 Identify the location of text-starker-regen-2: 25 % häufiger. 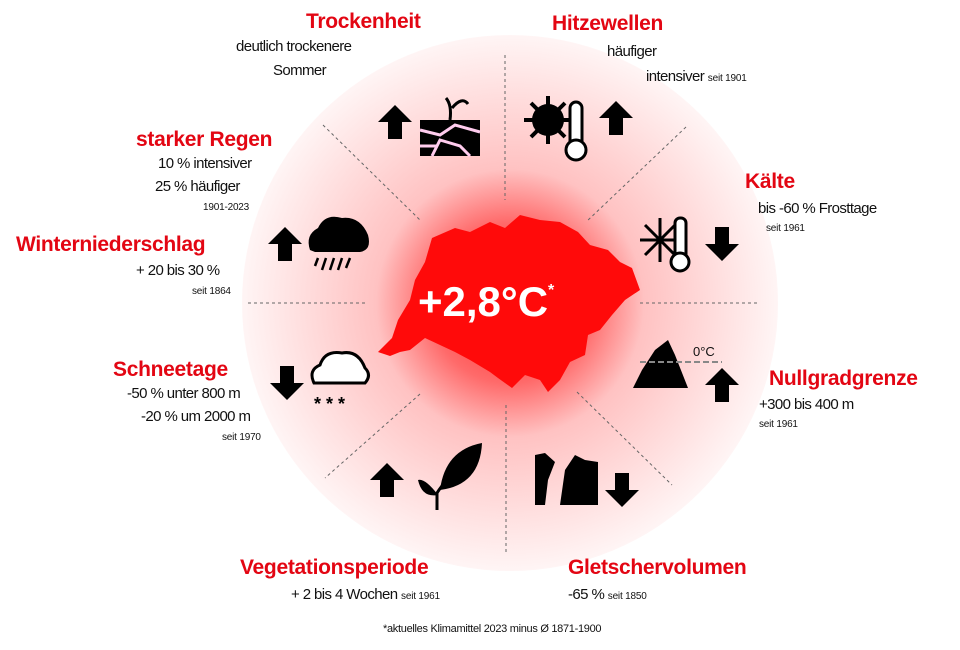
(197, 186).